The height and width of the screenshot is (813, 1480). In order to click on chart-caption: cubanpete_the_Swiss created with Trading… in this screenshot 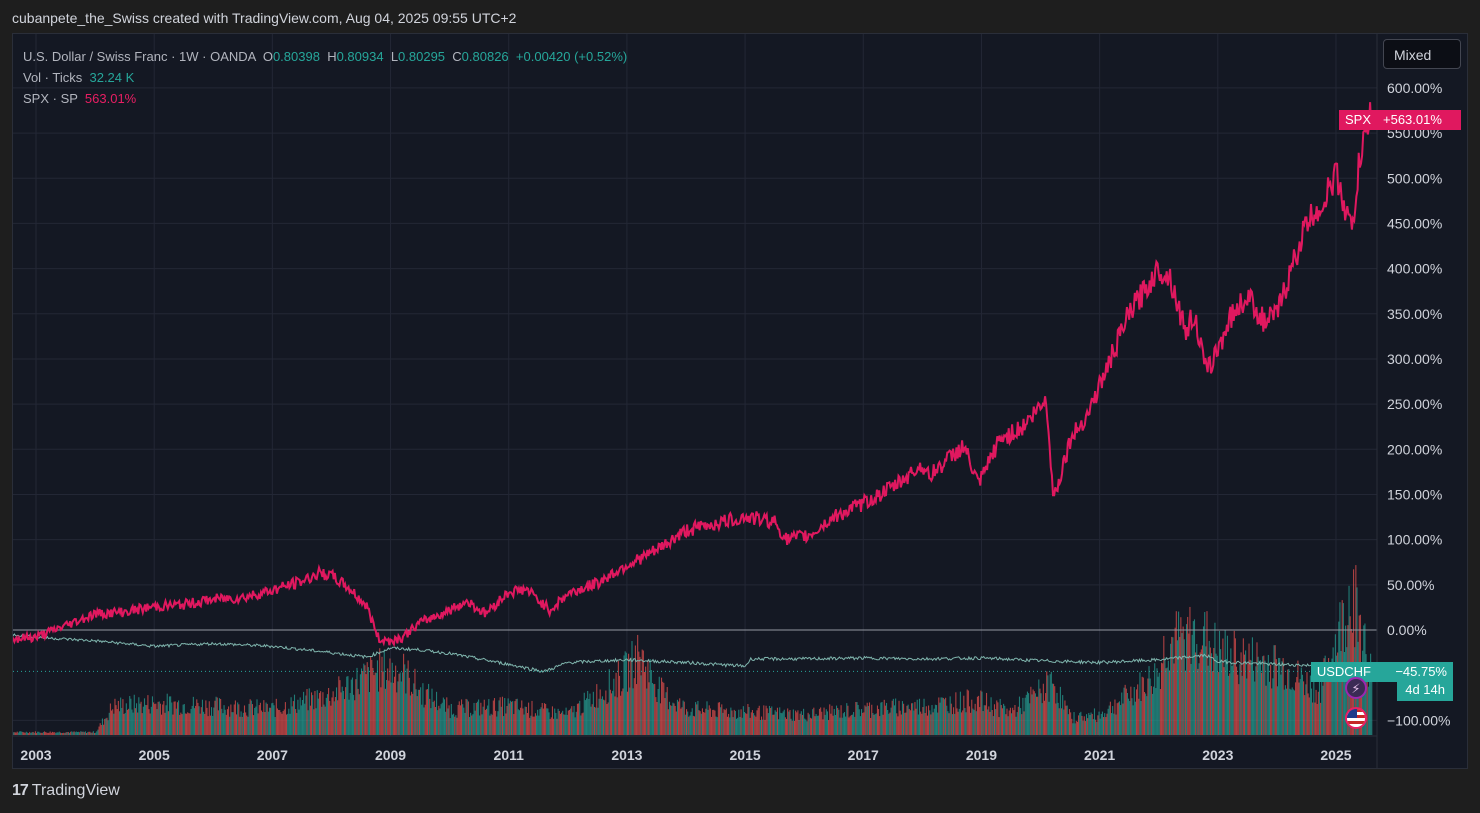, I will do `click(264, 18)`.